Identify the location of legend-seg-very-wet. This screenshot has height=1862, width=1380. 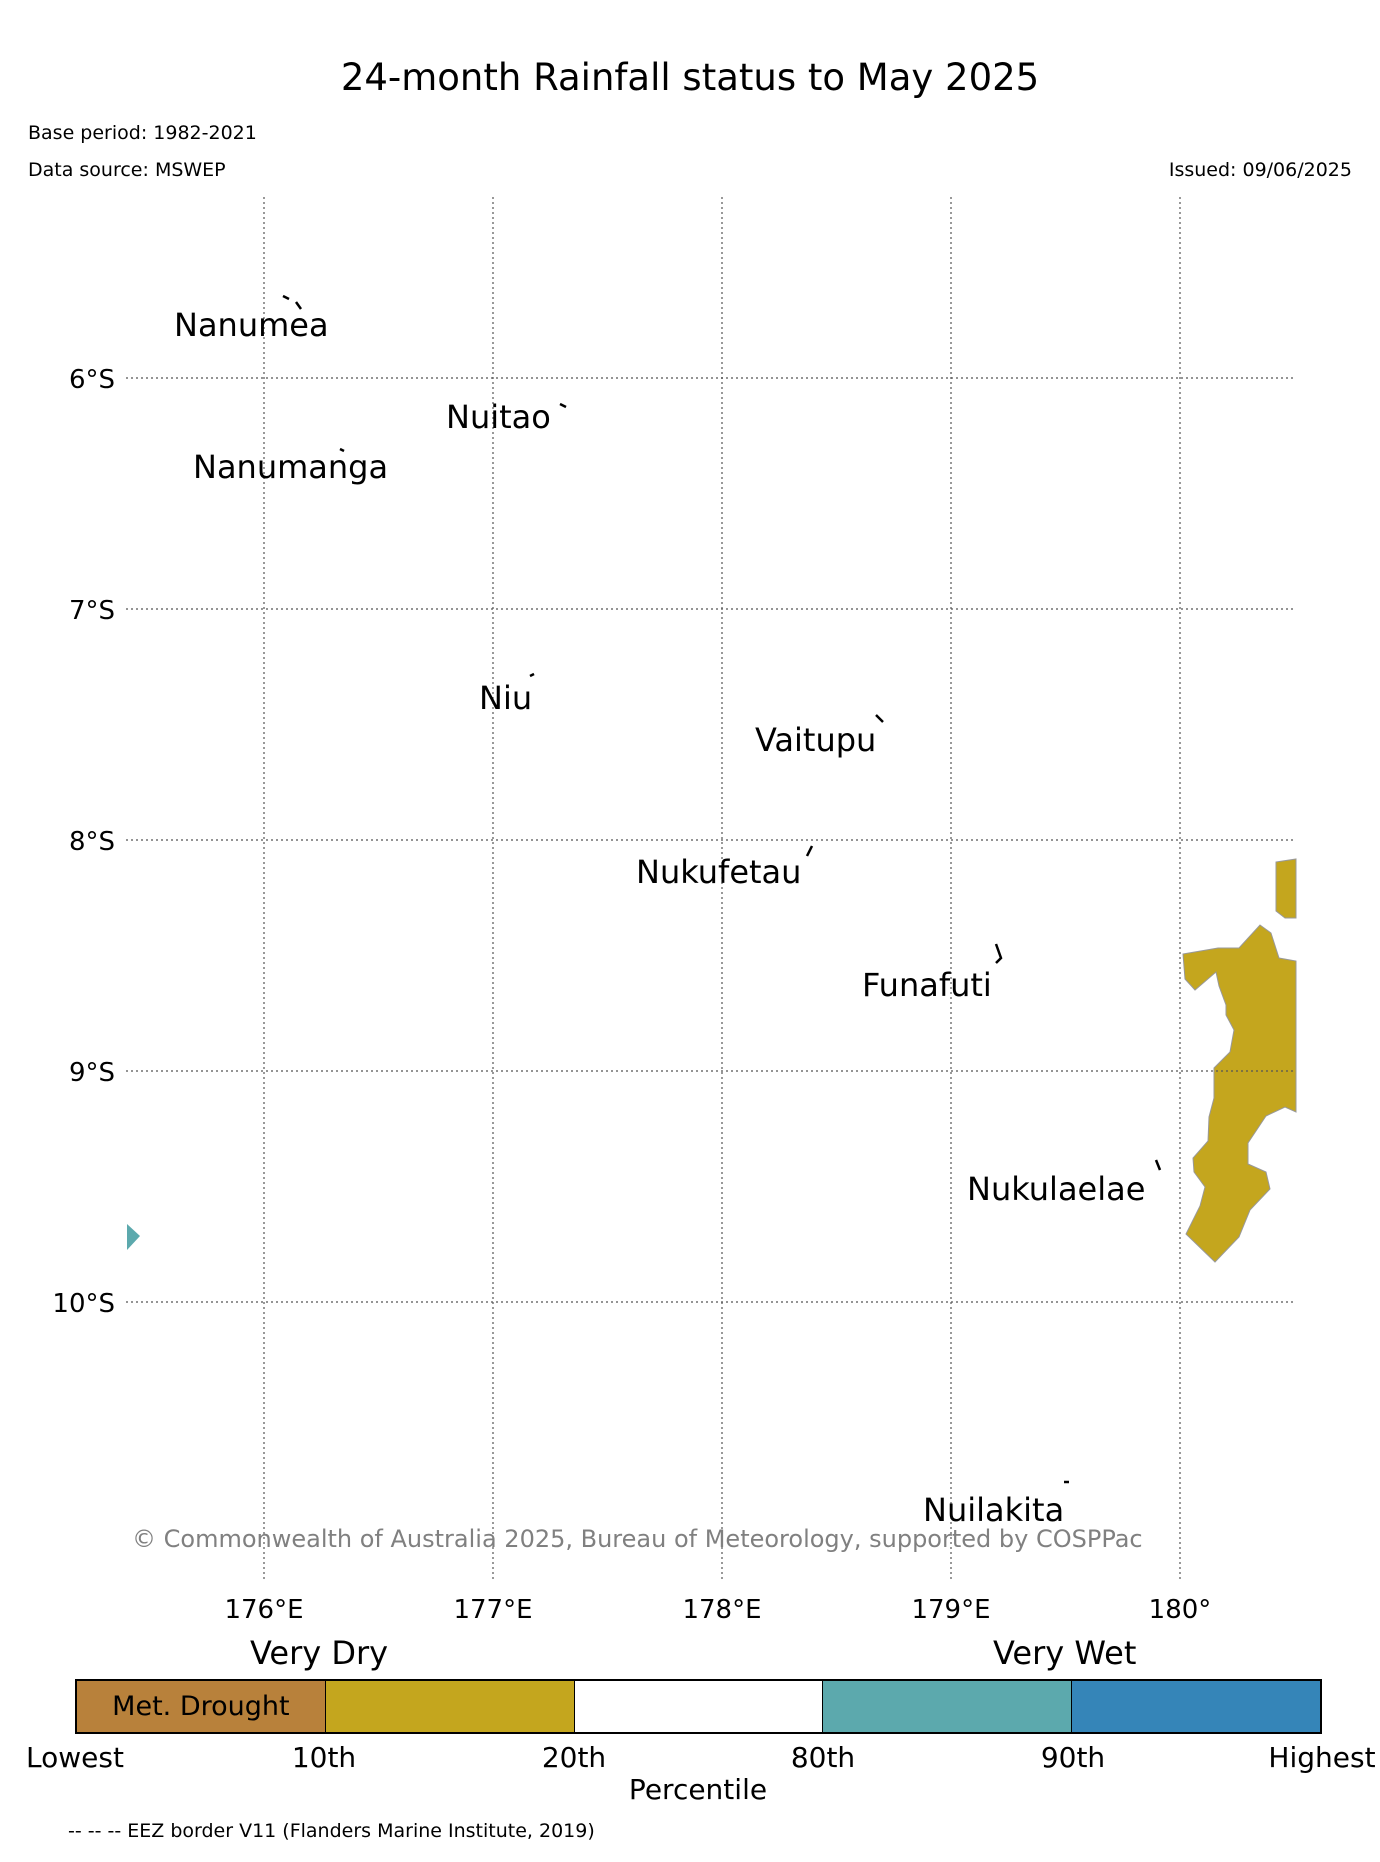
(1196, 1706).